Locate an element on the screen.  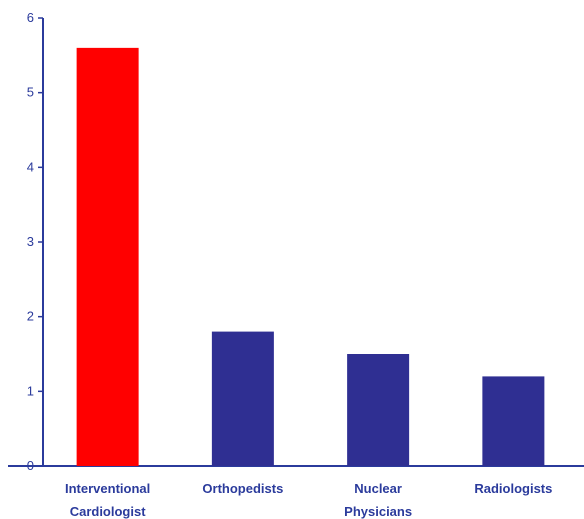
x-category-label: Interventional is located at coordinates (107, 488).